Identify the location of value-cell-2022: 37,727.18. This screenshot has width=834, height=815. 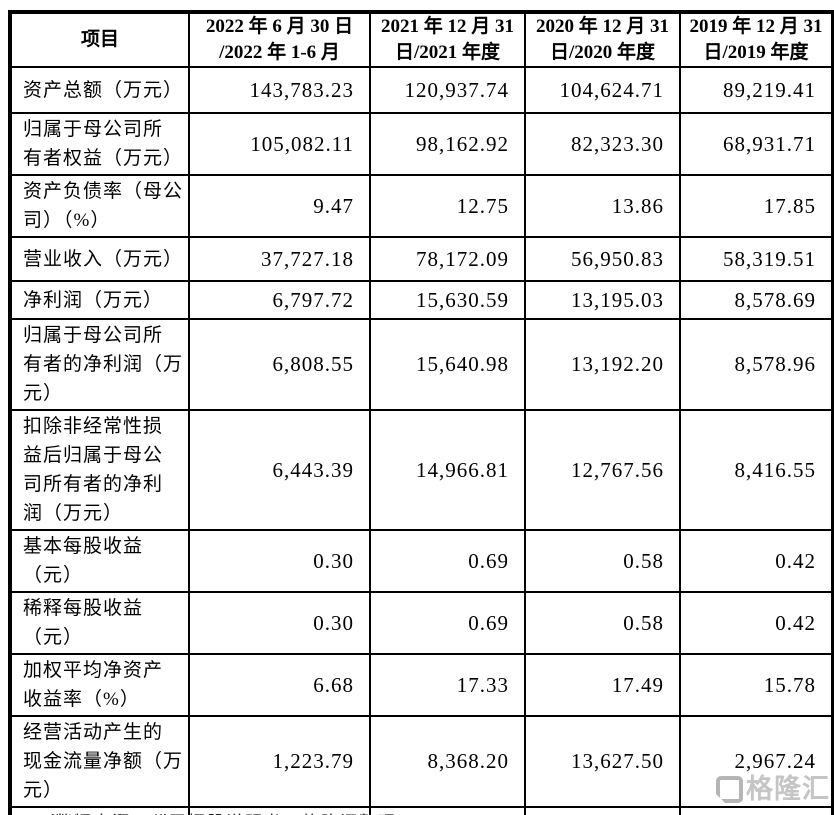
(279, 259).